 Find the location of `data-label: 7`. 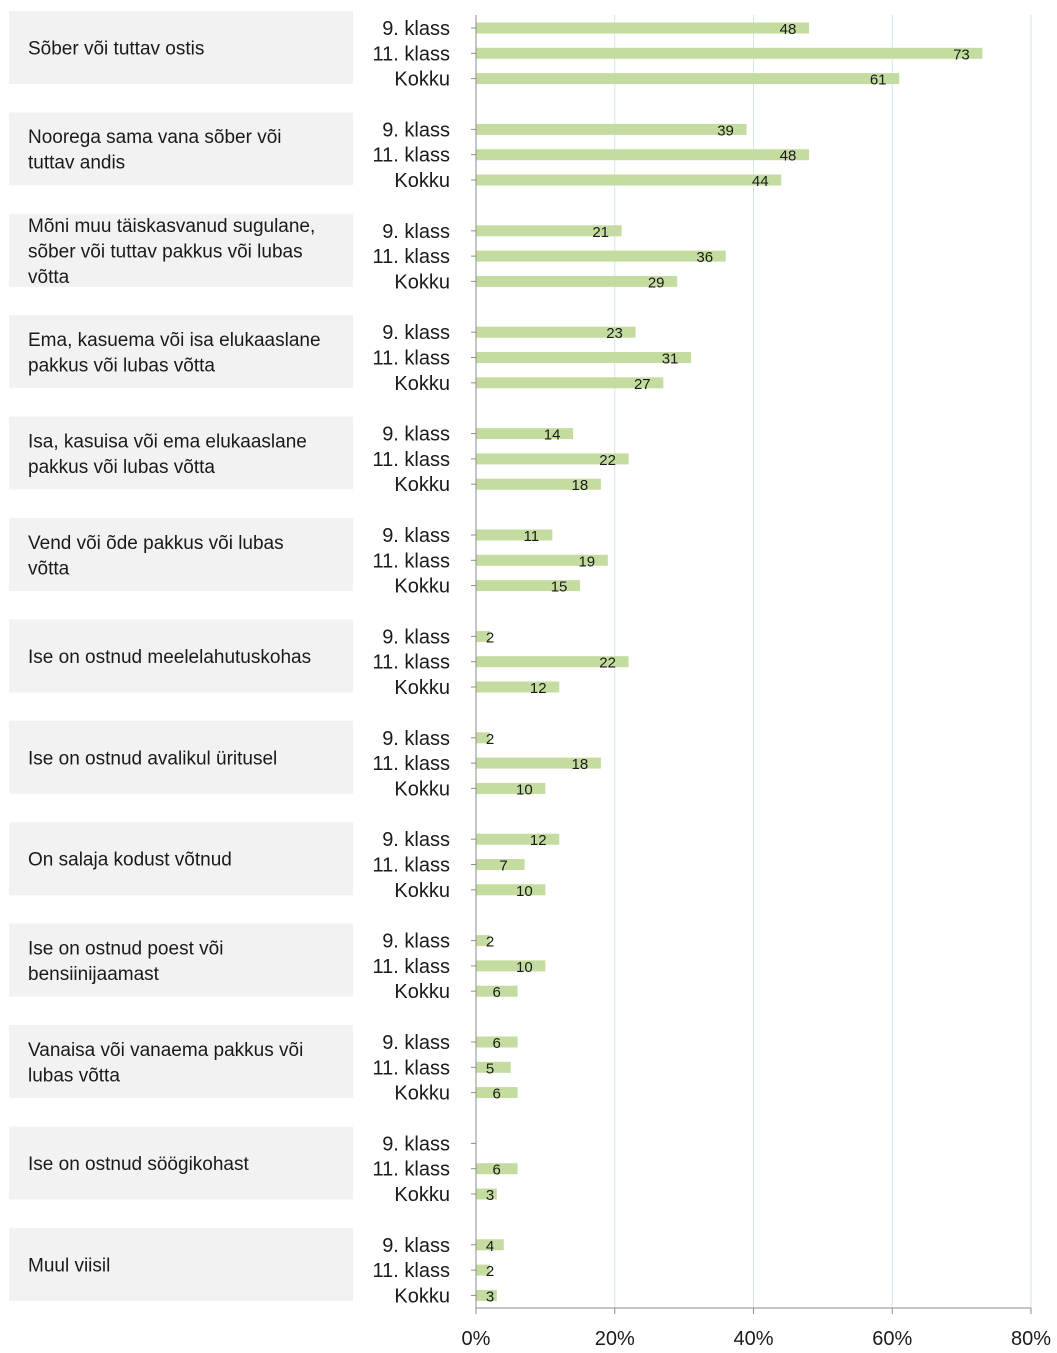

data-label: 7 is located at coordinates (503, 866).